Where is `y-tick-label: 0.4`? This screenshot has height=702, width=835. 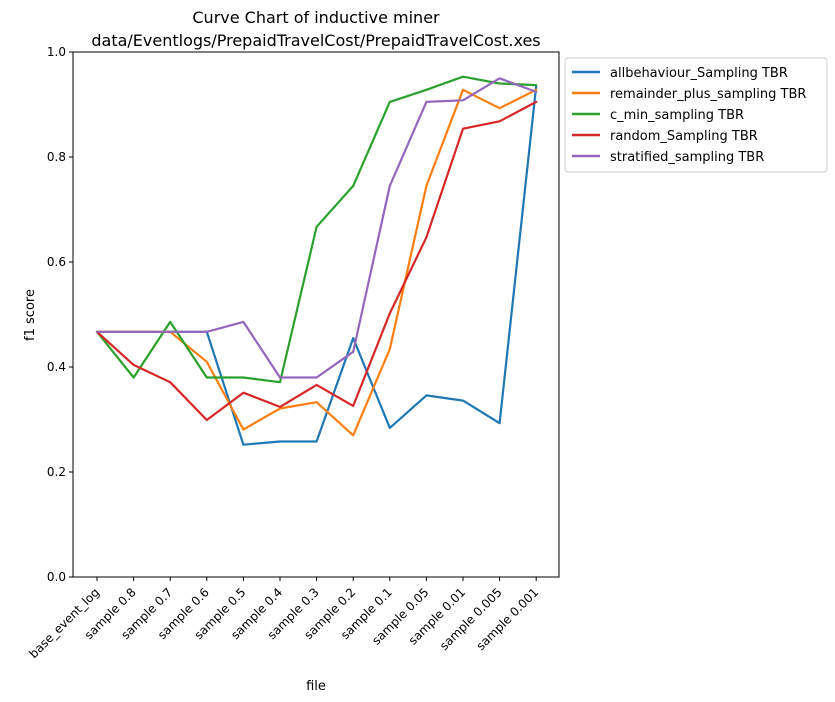
y-tick-label: 0.4 is located at coordinates (56, 367).